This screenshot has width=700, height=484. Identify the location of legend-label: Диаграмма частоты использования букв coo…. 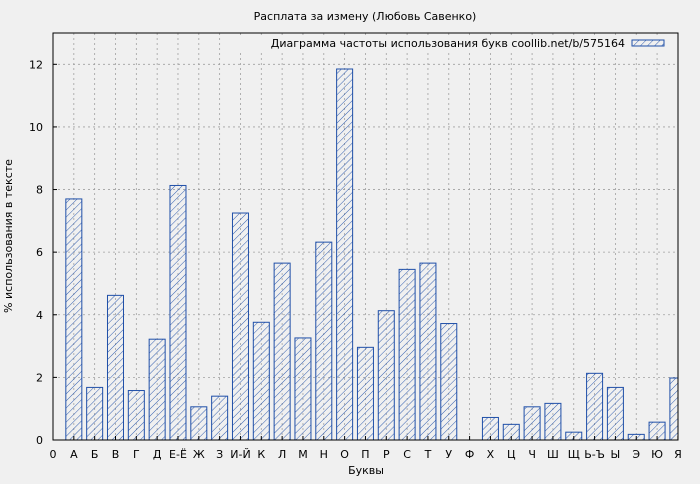
(448, 43).